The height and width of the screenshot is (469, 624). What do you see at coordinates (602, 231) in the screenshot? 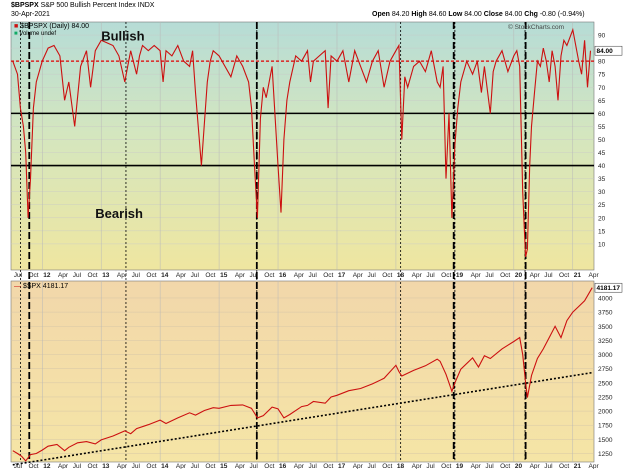
I see `upper-ytick-label: 15` at bounding box center [602, 231].